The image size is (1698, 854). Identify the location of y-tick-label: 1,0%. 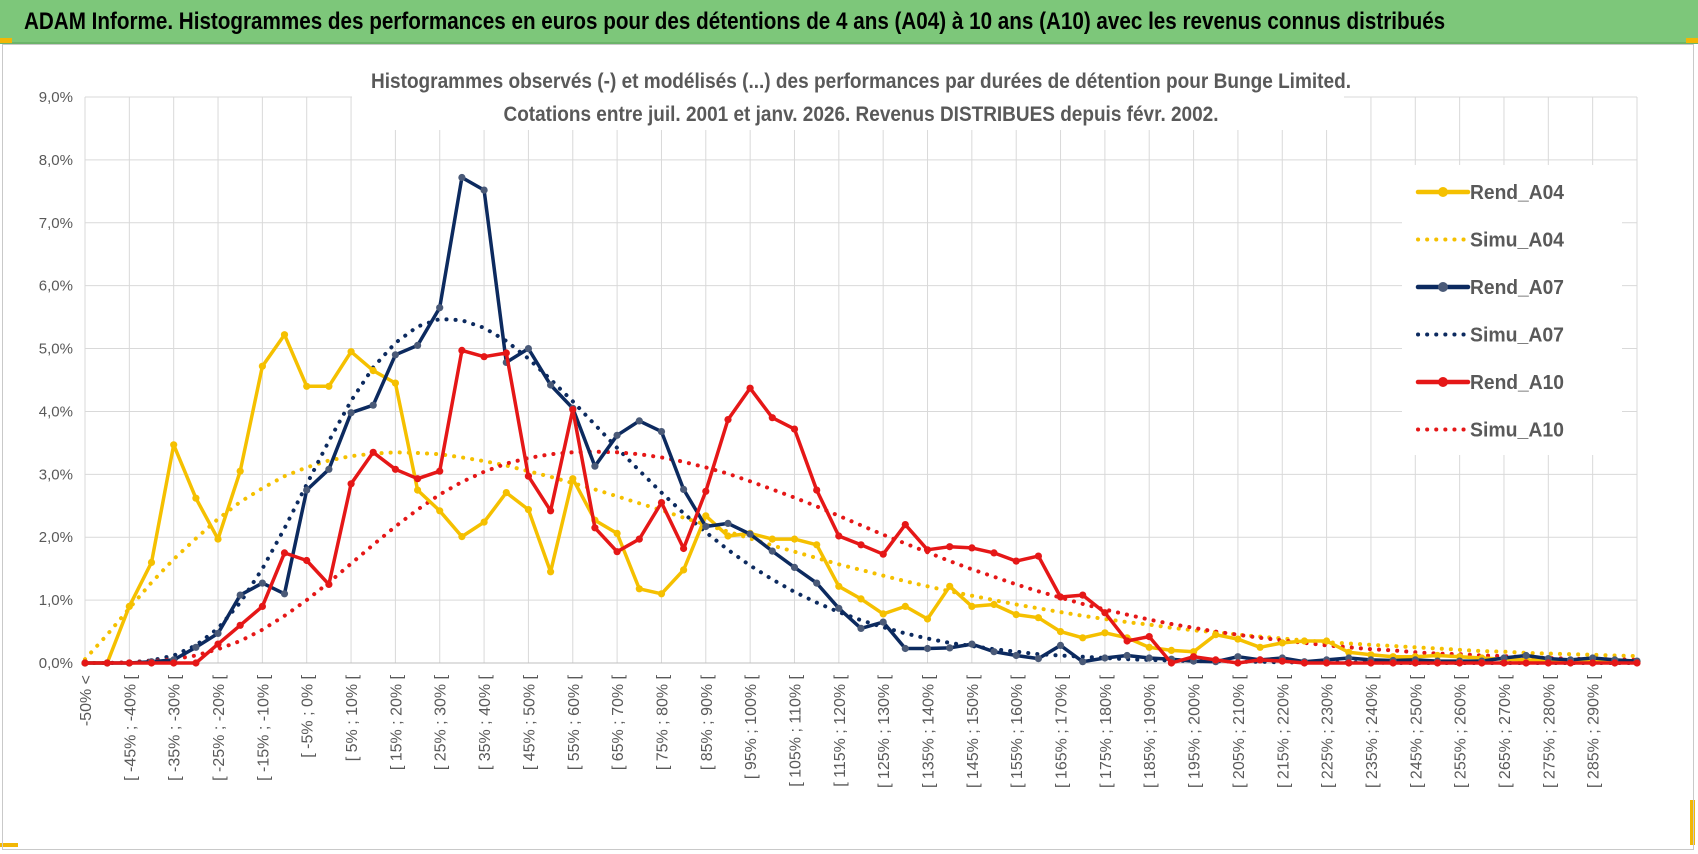
(56, 600).